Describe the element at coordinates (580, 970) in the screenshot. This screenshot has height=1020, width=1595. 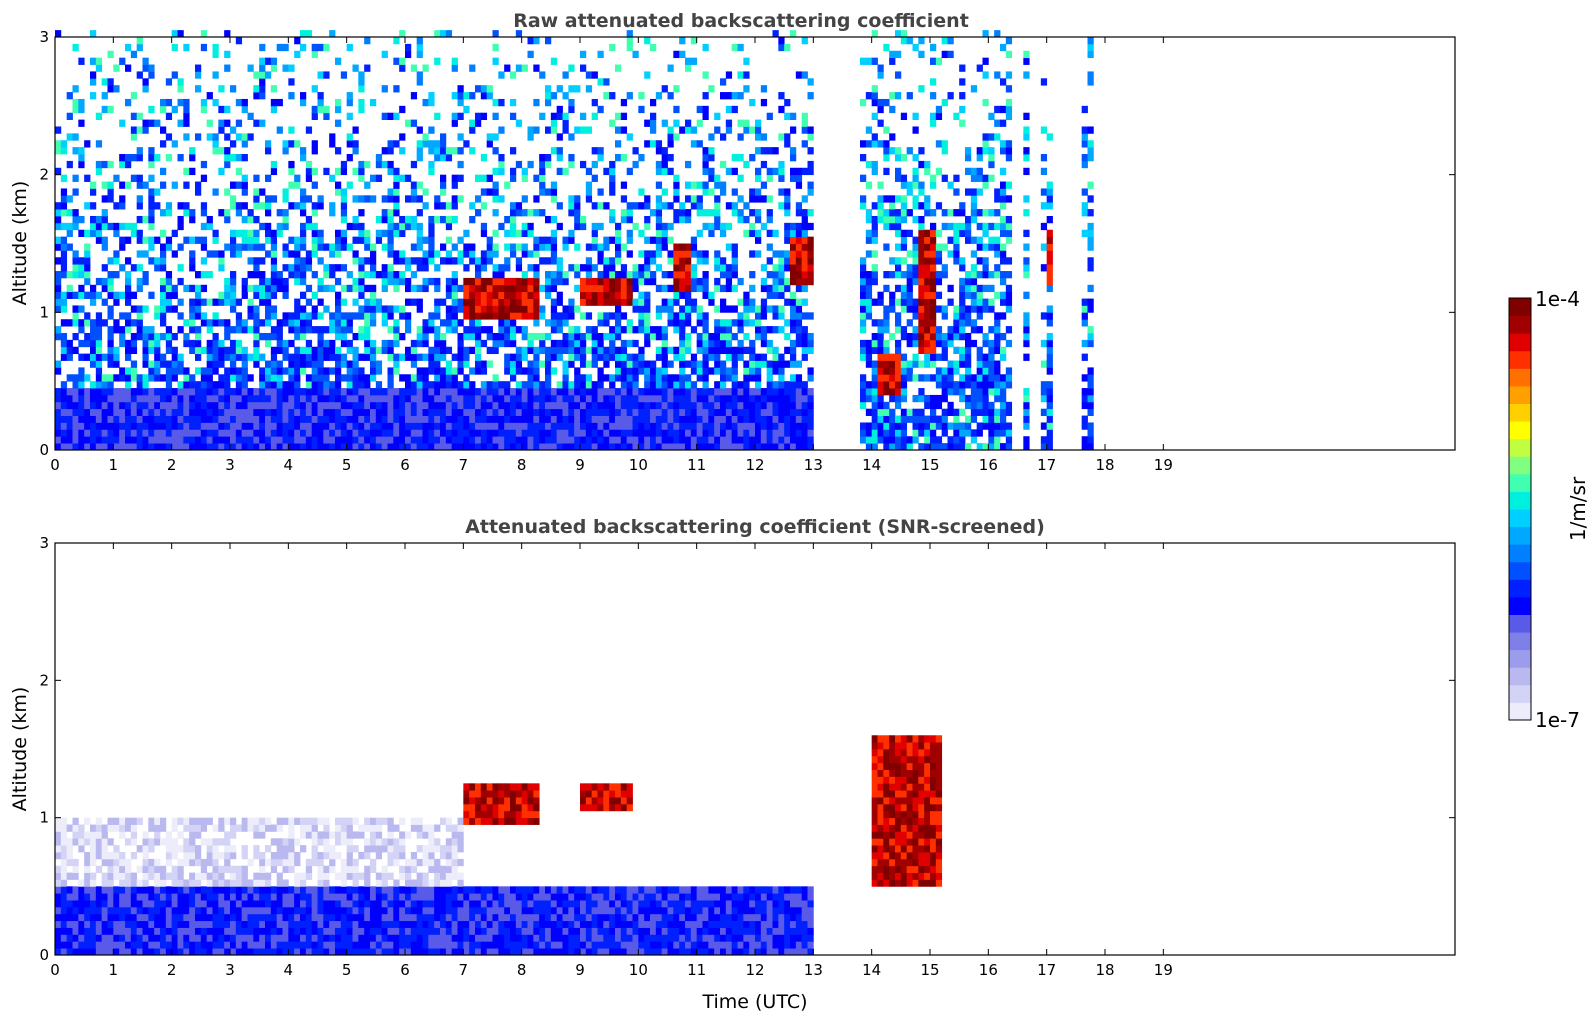
I see `x-tick-label: 9` at that location.